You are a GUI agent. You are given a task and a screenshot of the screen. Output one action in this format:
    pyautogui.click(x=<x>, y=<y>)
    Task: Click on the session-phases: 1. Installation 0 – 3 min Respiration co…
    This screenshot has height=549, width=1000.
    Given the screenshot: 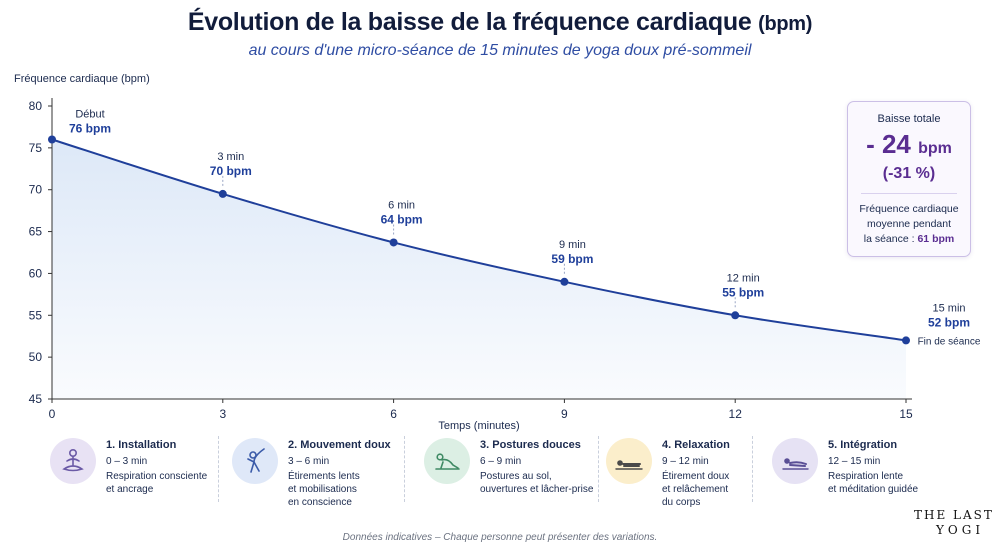 What is the action you would take?
    pyautogui.click(x=490, y=473)
    